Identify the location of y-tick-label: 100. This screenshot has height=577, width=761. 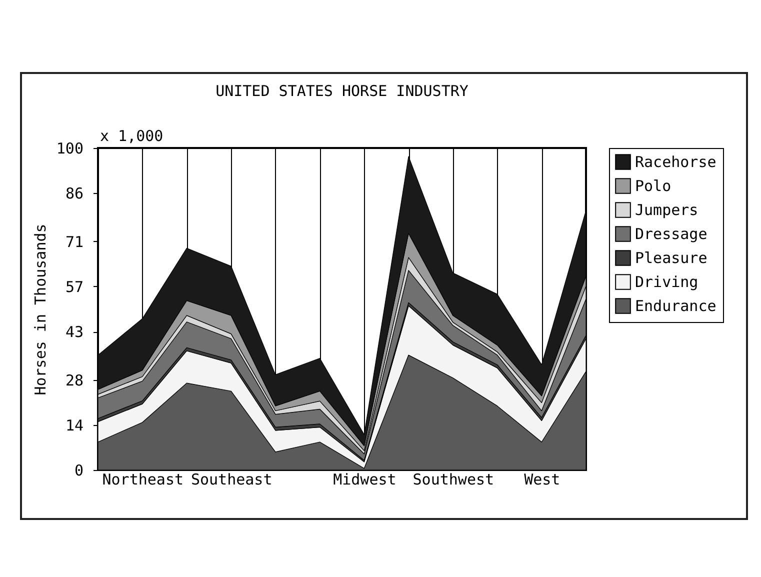
(70, 149).